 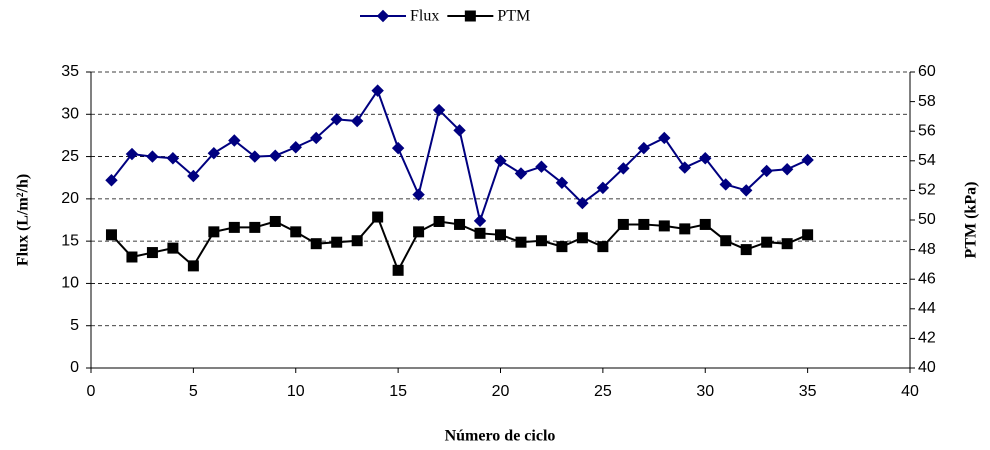 What do you see at coordinates (927, 249) in the screenshot?
I see `y2-tick-label: 48` at bounding box center [927, 249].